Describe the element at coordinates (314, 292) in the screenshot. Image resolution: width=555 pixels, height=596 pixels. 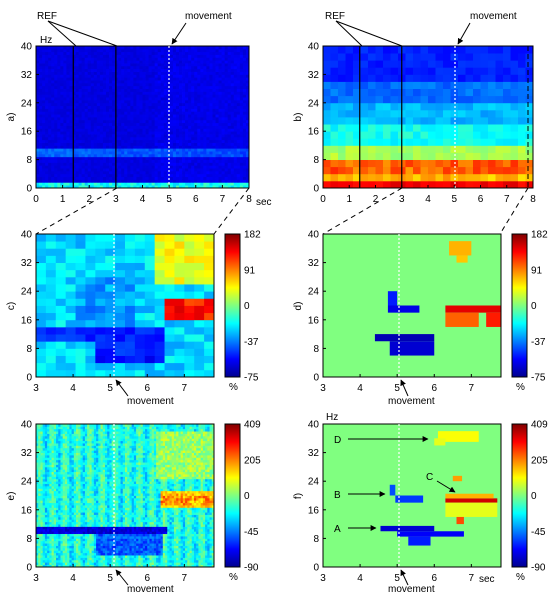
I see `y-tick-label: 24` at that location.